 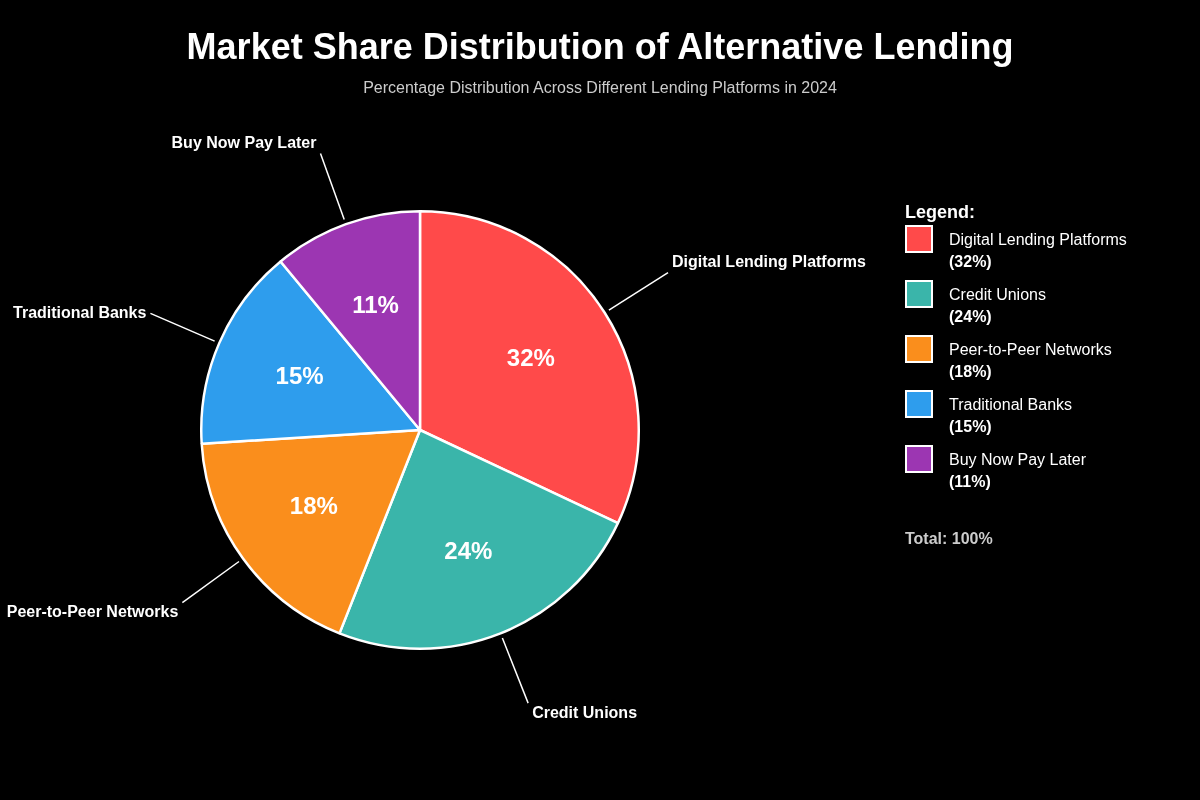 What do you see at coordinates (949, 539) in the screenshot?
I see `text: Total: 100%` at bounding box center [949, 539].